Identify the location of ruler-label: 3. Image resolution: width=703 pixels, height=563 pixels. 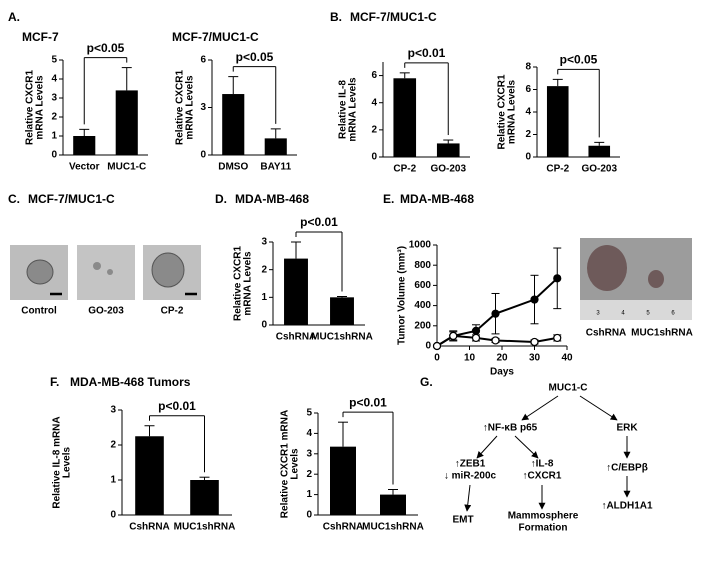
(598, 314).